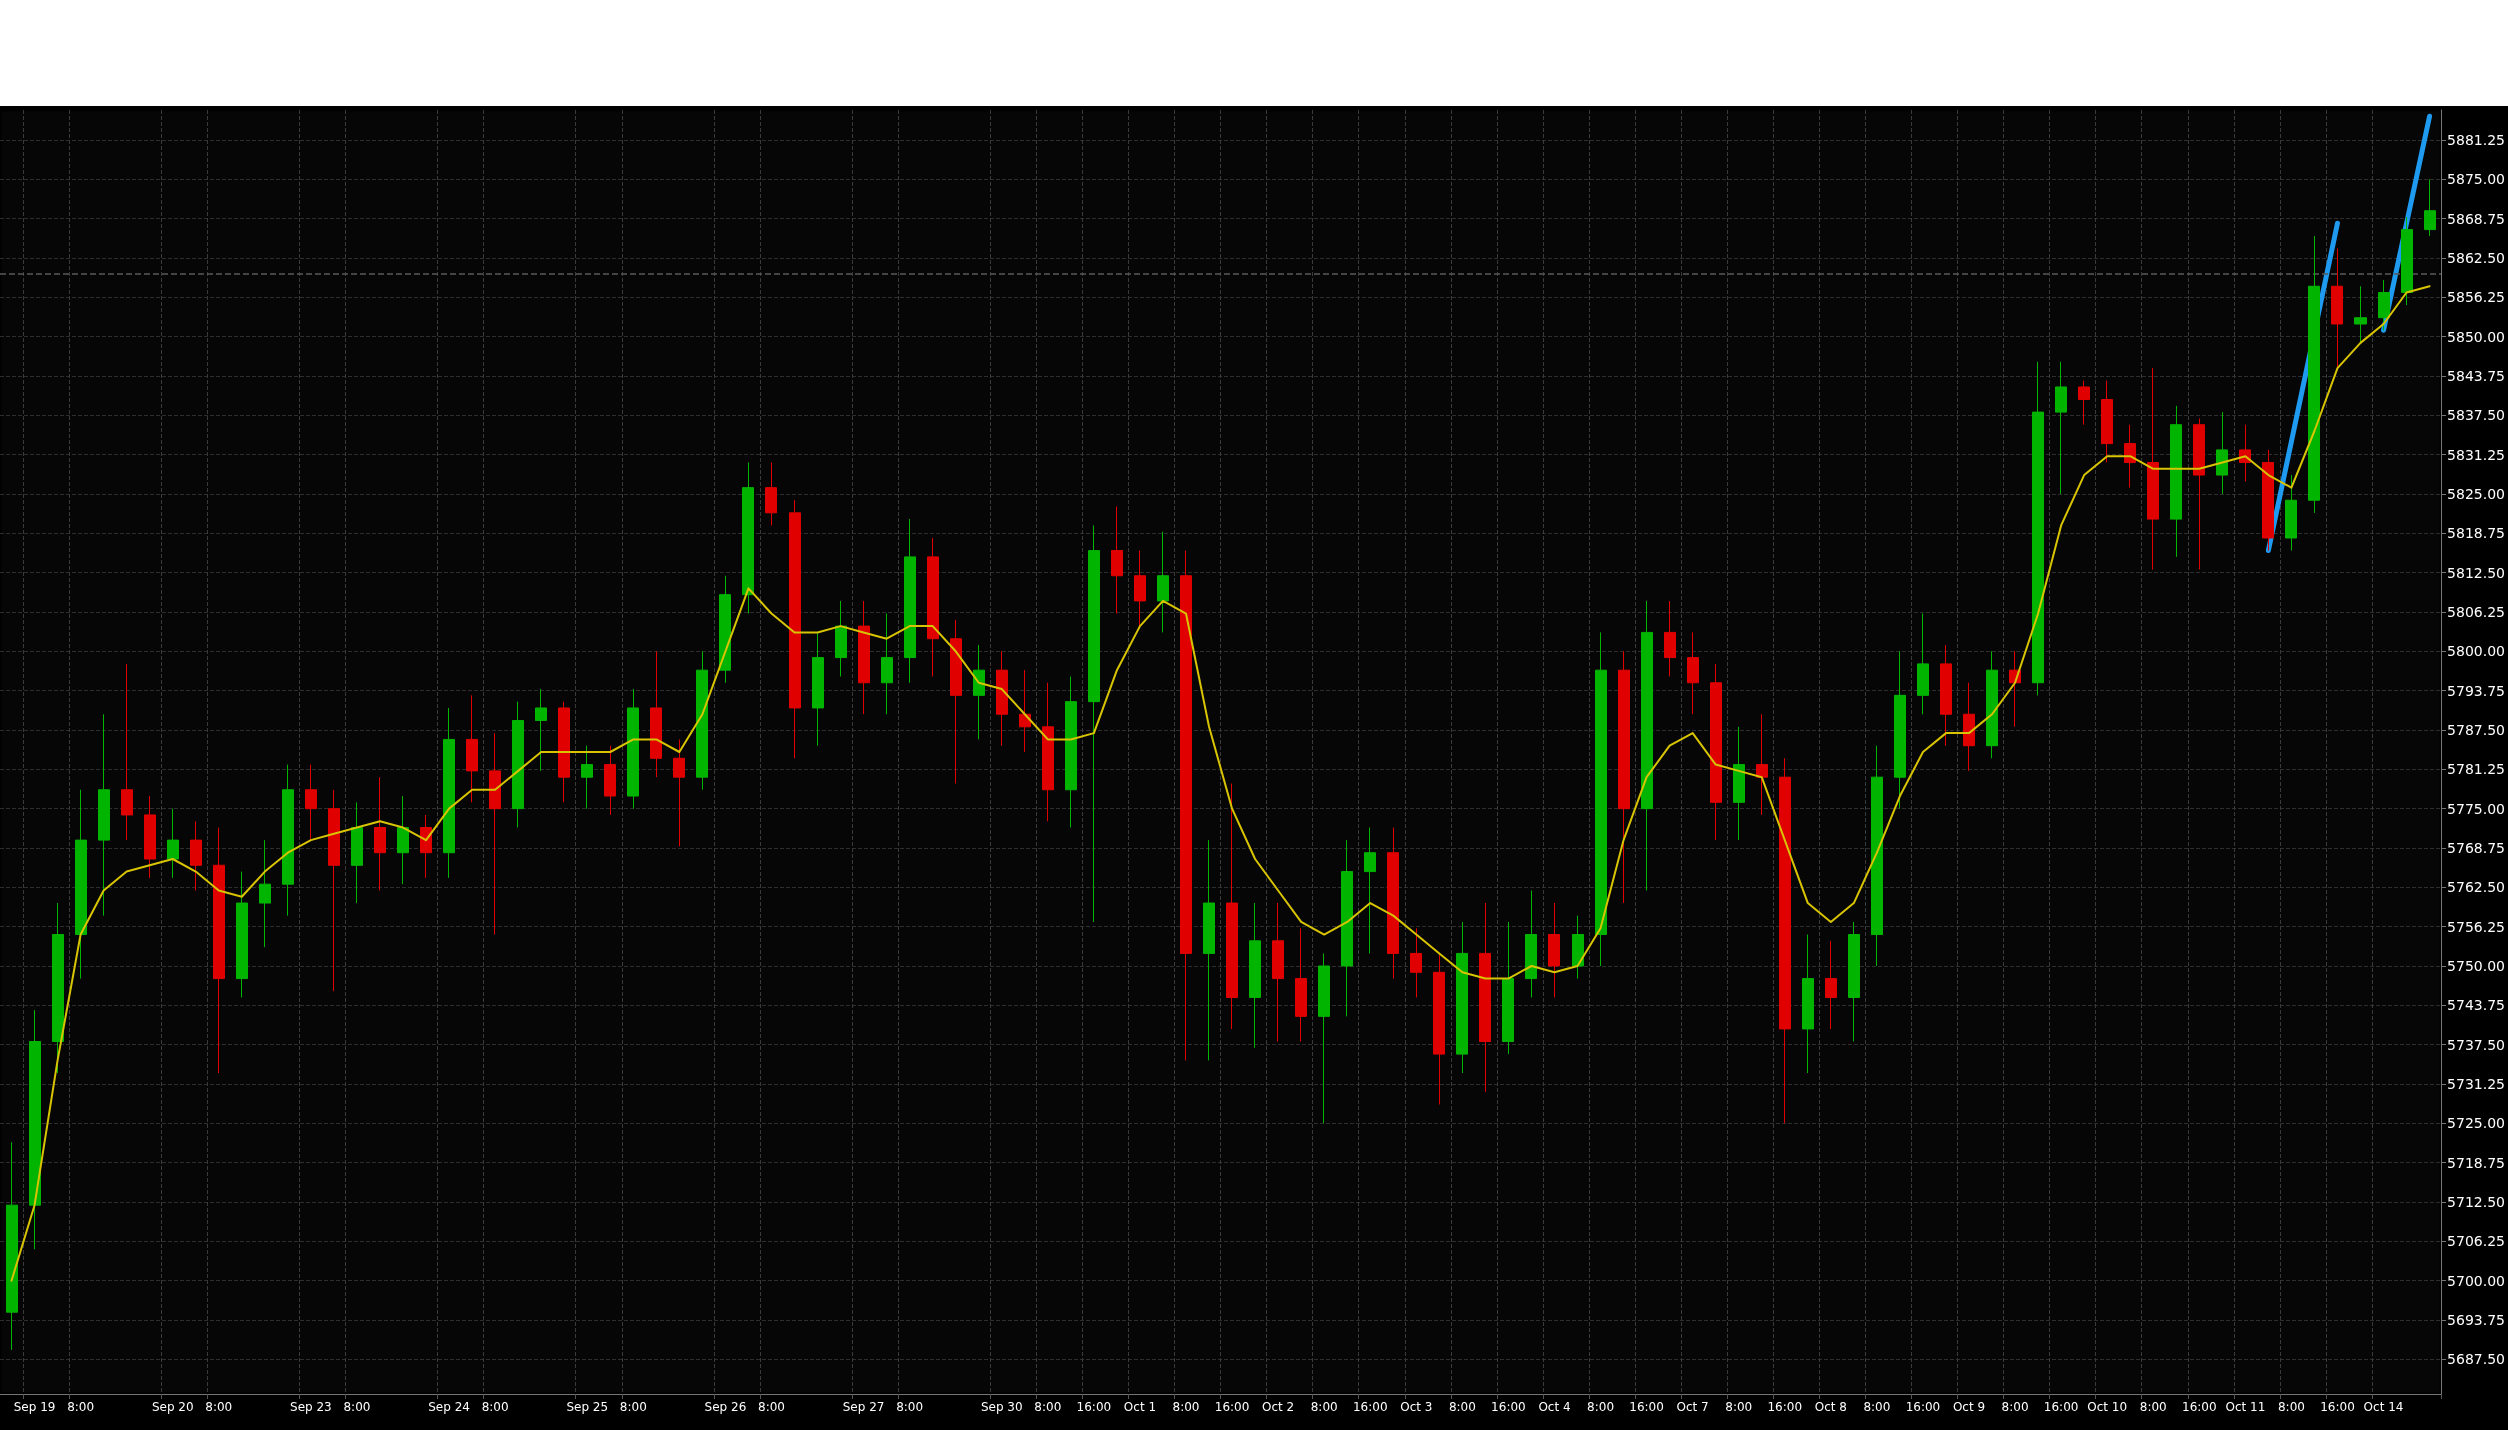  What do you see at coordinates (2476, 257) in the screenshot?
I see `y-tick-label: 5862.50` at bounding box center [2476, 257].